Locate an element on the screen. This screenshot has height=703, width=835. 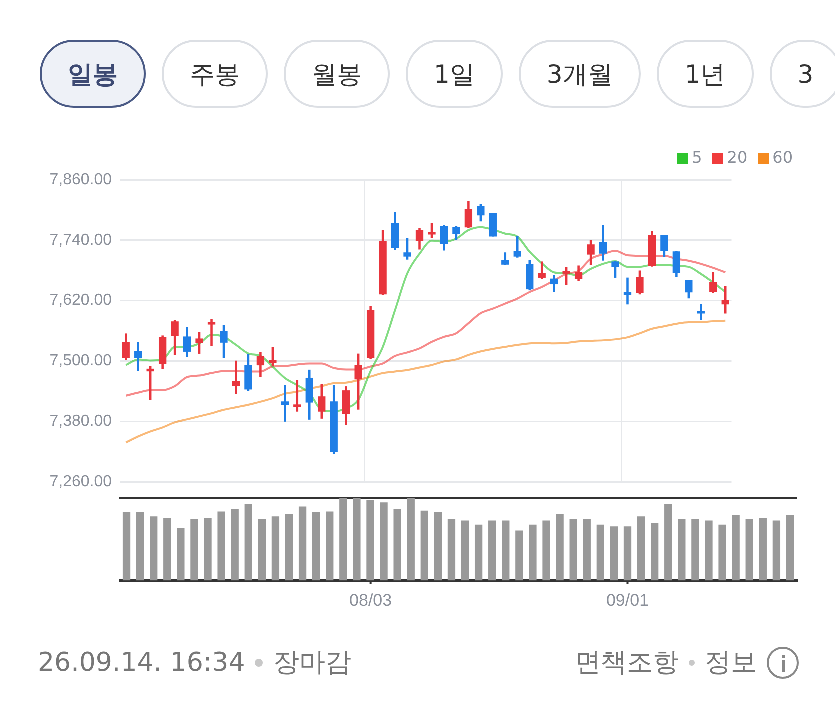
y-tick-label: 7,380.00 is located at coordinates (81, 421).